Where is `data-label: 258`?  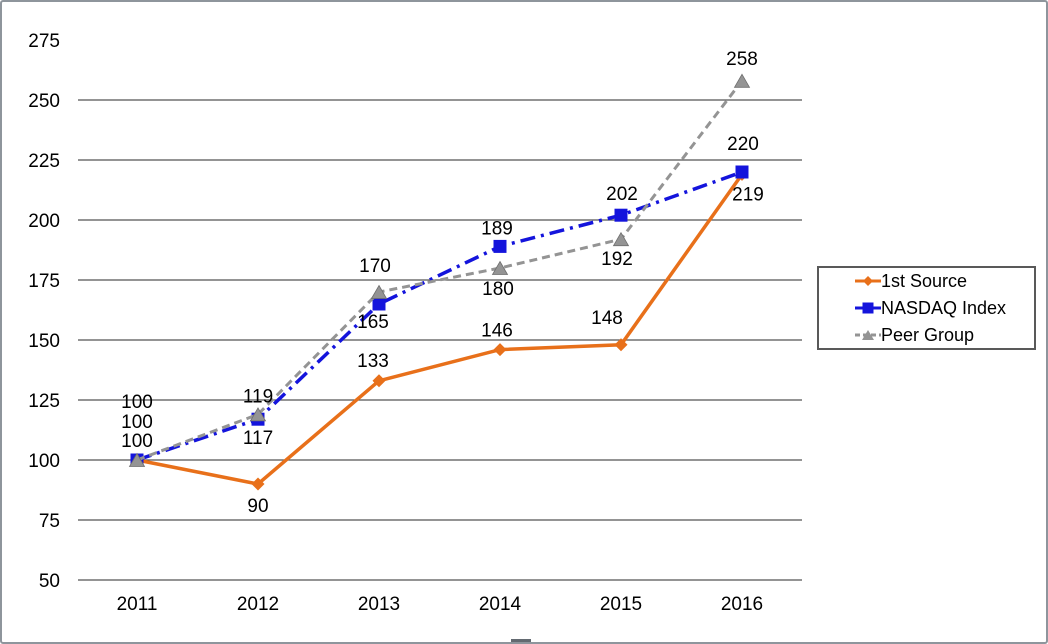
data-label: 258 is located at coordinates (742, 59).